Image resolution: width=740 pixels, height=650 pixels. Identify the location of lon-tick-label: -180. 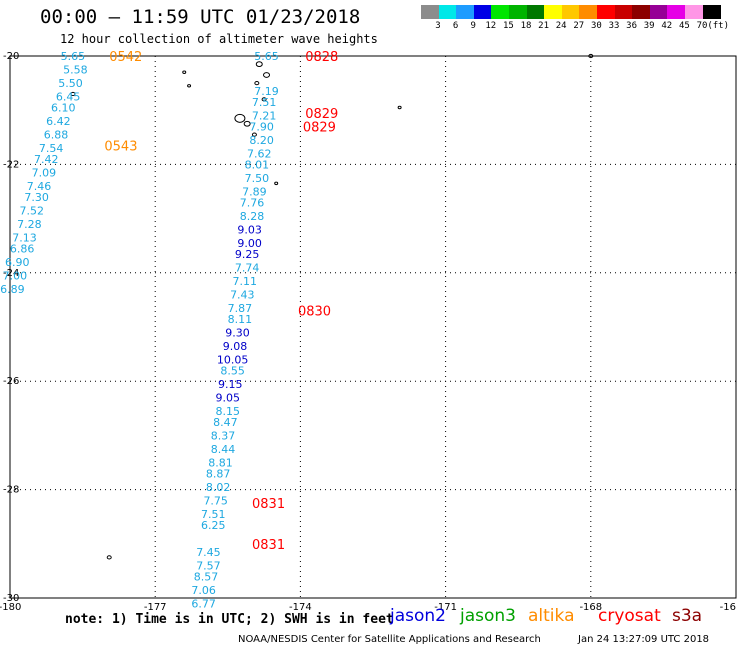
(10, 607).